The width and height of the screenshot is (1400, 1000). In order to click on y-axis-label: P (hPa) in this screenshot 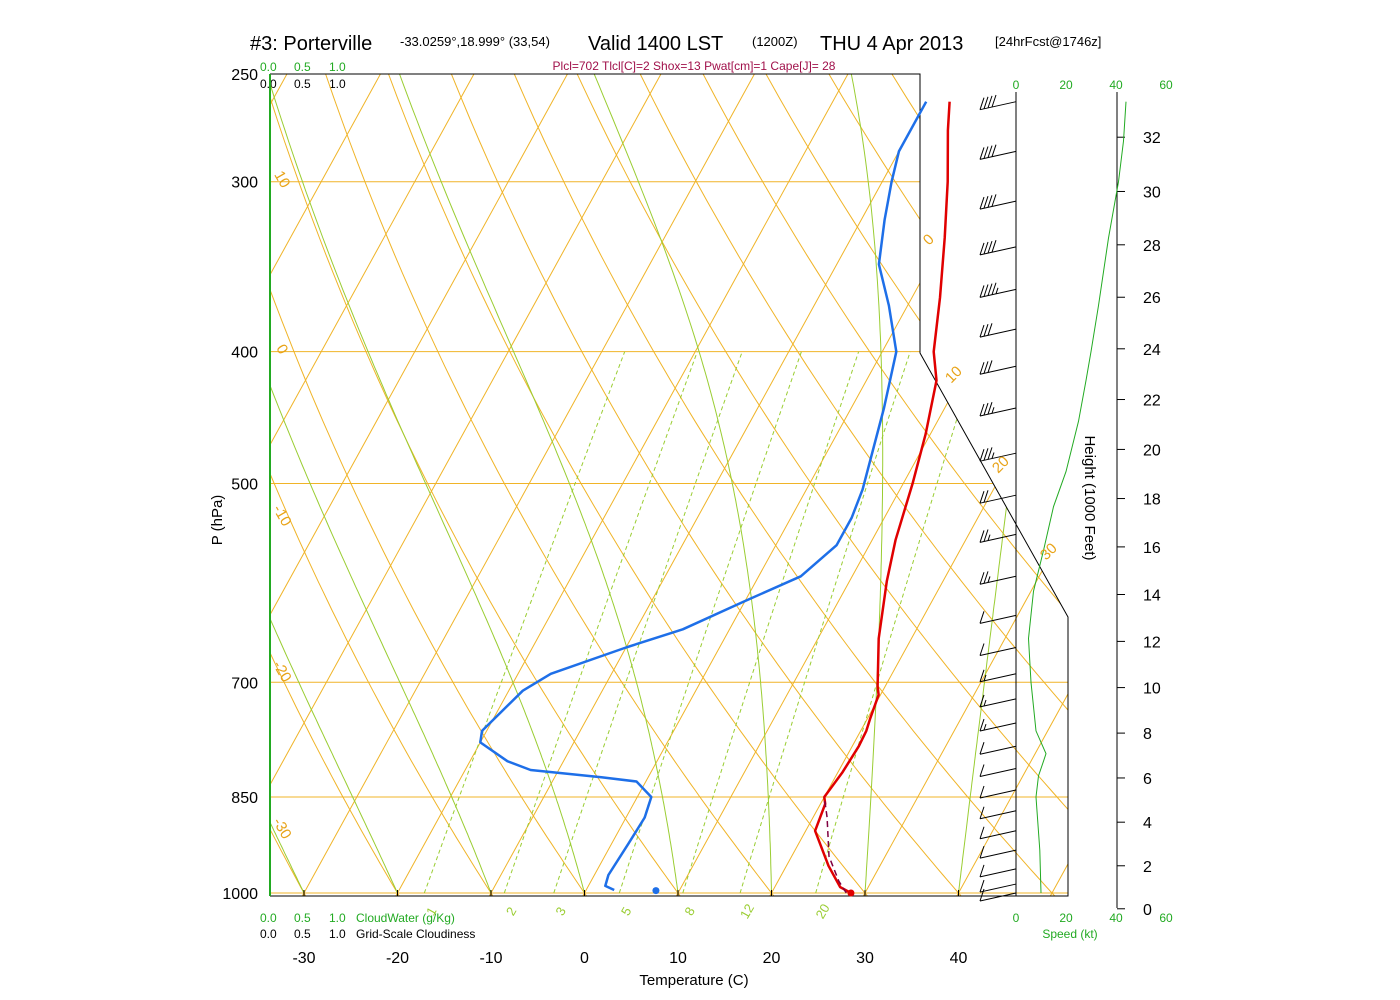, I will do `click(217, 520)`.